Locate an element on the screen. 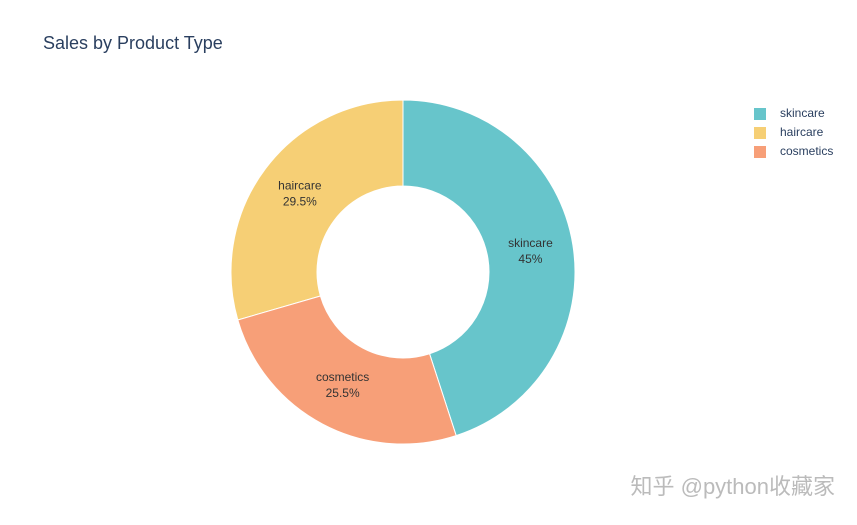  slice-label: skincare is located at coordinates (530, 243).